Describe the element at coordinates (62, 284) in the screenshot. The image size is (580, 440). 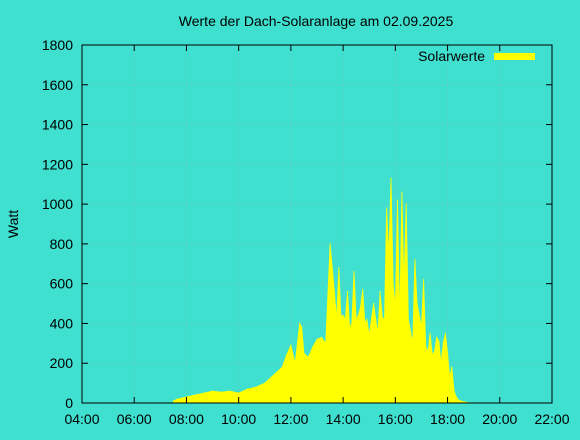
I see `y-tick-label: 600` at that location.